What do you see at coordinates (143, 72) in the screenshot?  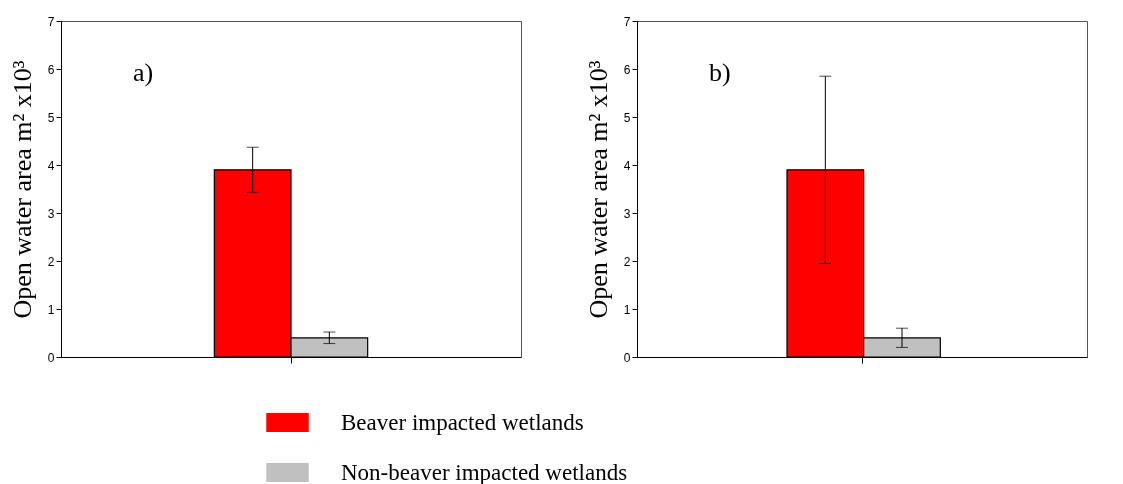 I see `annotation: a)` at bounding box center [143, 72].